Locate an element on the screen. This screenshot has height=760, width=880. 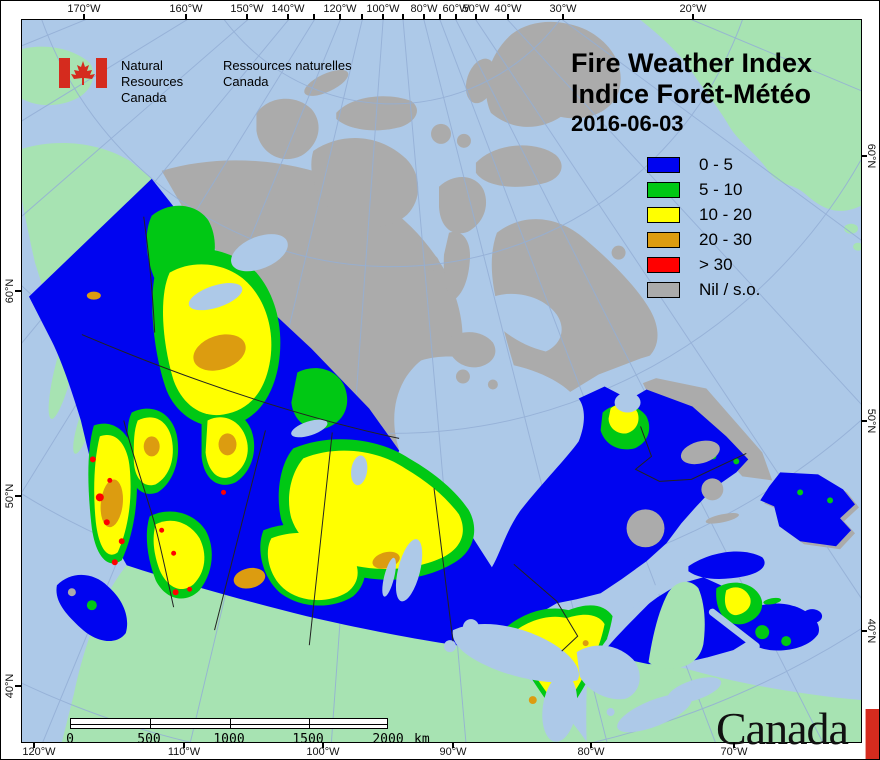
bay-of-fundy is located at coordinates (734, 629).